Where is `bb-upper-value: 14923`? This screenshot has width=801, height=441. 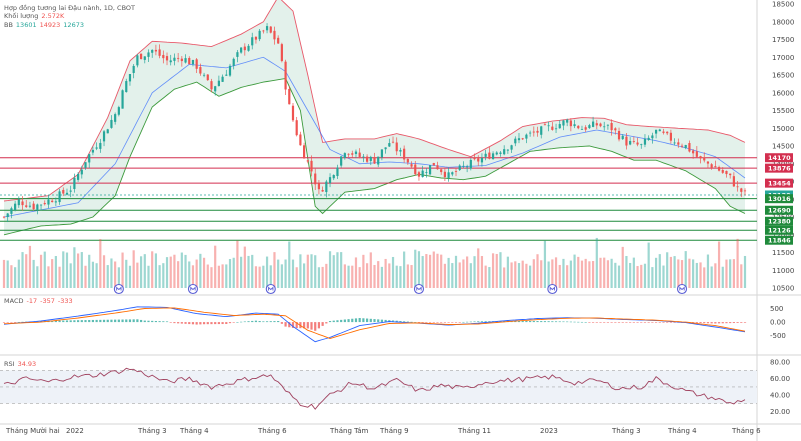
bb-upper-value: 14923 is located at coordinates (50, 25).